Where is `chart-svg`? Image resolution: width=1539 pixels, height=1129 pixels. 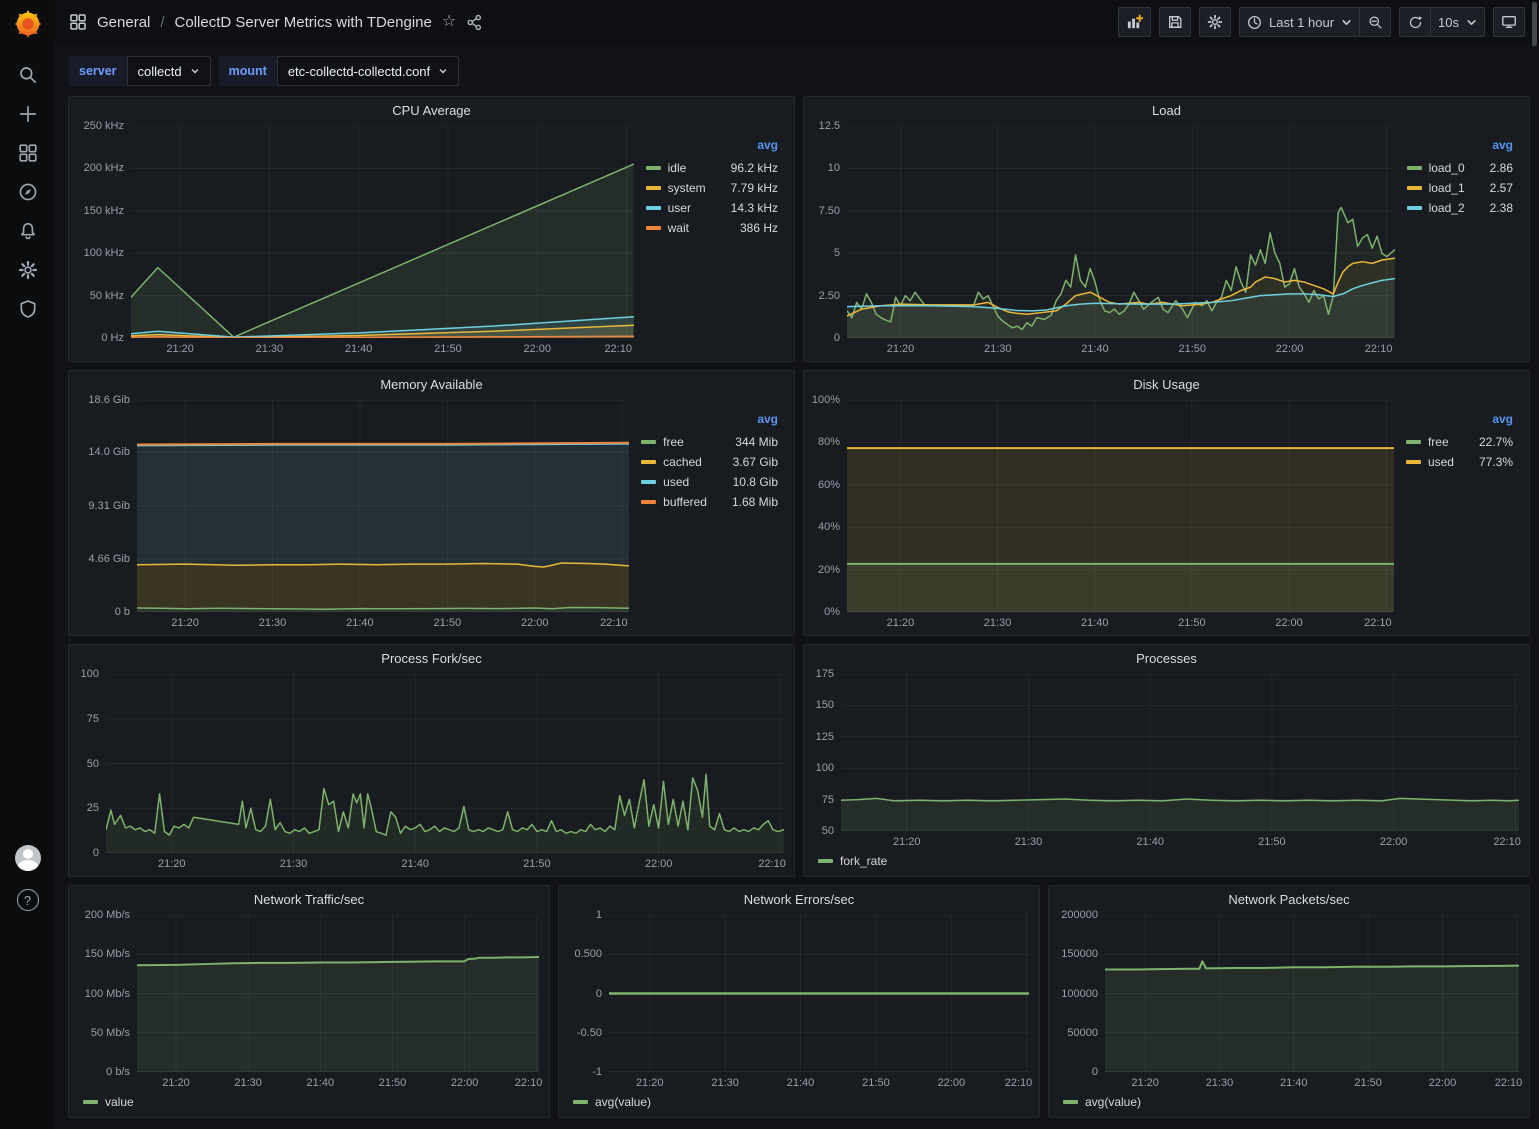
chart-svg is located at coordinates (382, 232).